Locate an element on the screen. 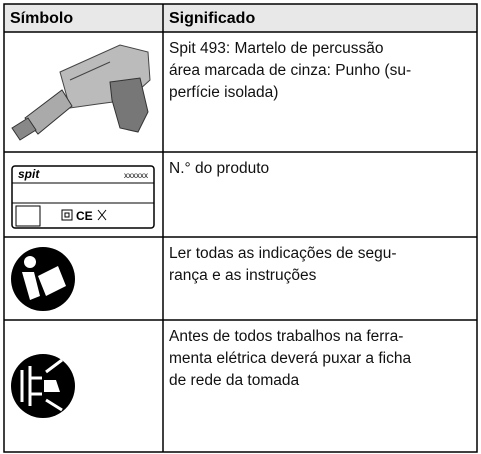 The width and height of the screenshot is (481, 454). text-line: Spit 493: Martelo de percussão is located at coordinates (276, 48).